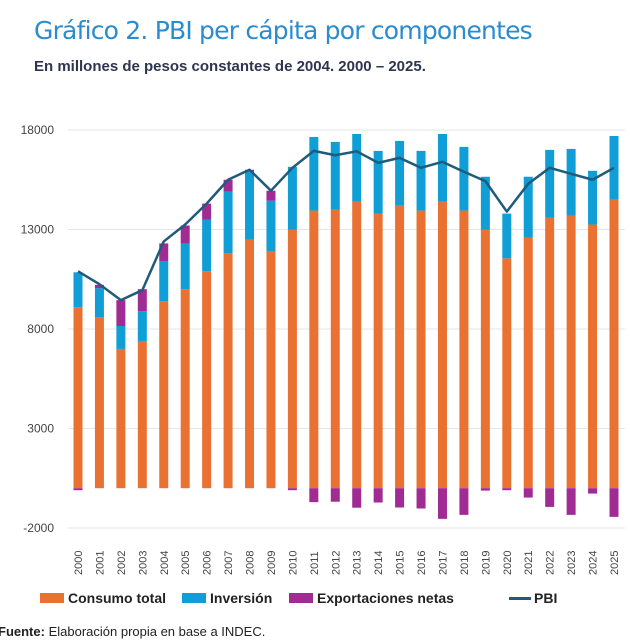  Describe the element at coordinates (550, 497) in the screenshot. I see `bar-exportaciones-netas-2022` at that location.